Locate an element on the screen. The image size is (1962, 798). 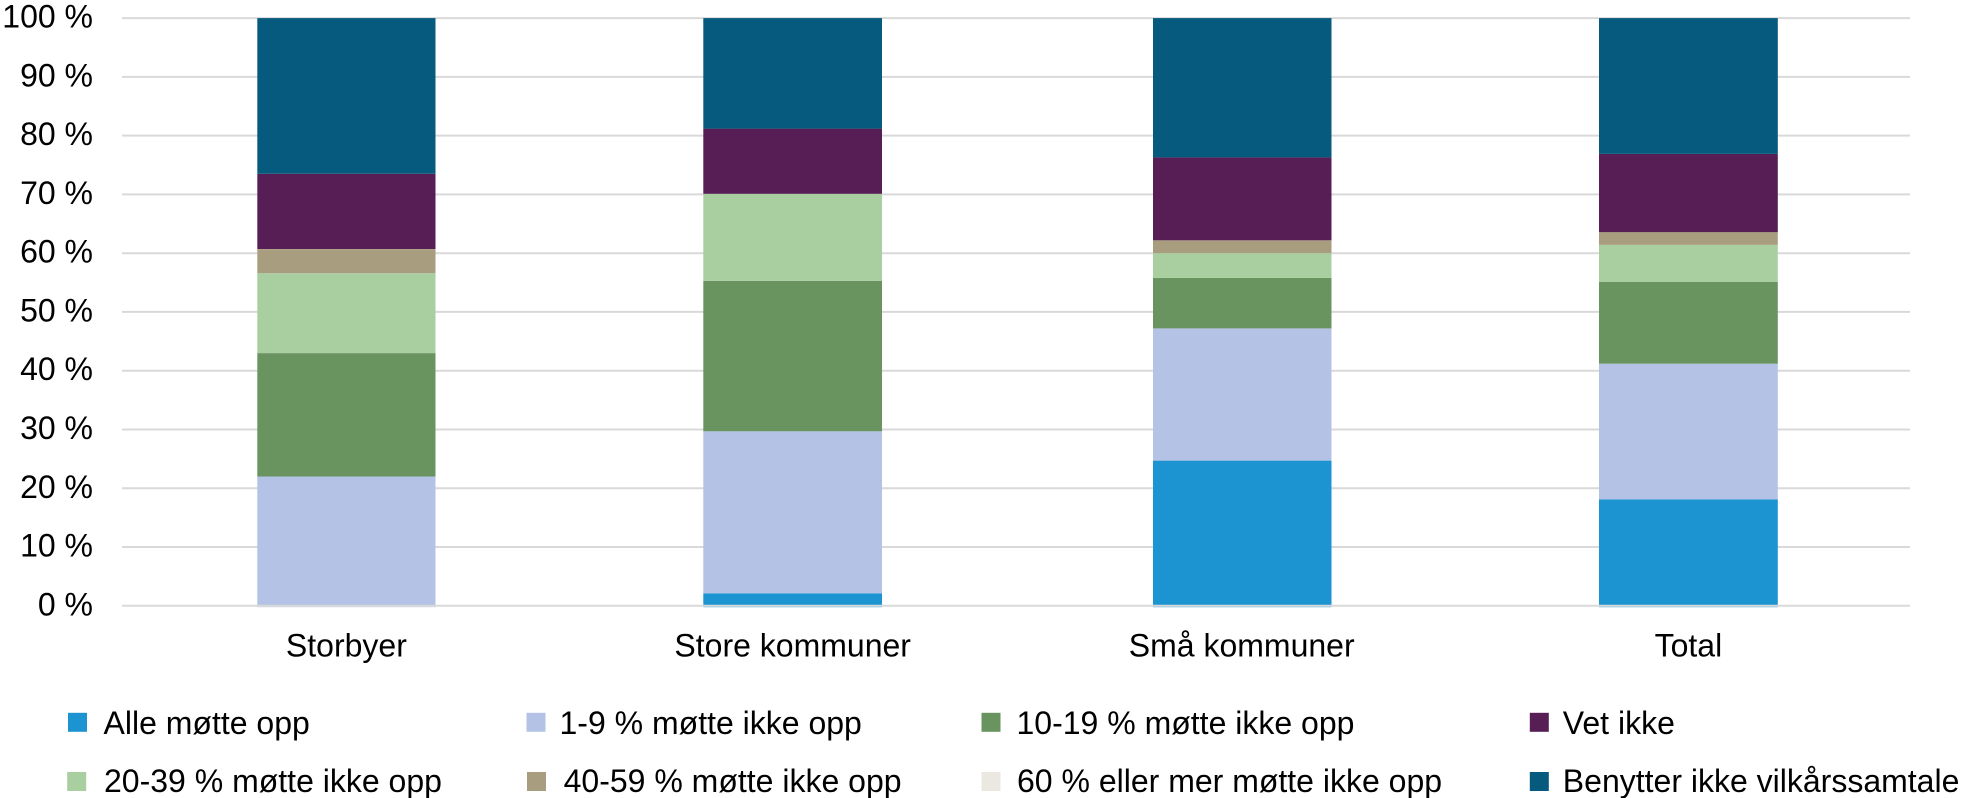
svg-text: 60 % eller mer møtte ikke opp is located at coordinates (1229, 780).